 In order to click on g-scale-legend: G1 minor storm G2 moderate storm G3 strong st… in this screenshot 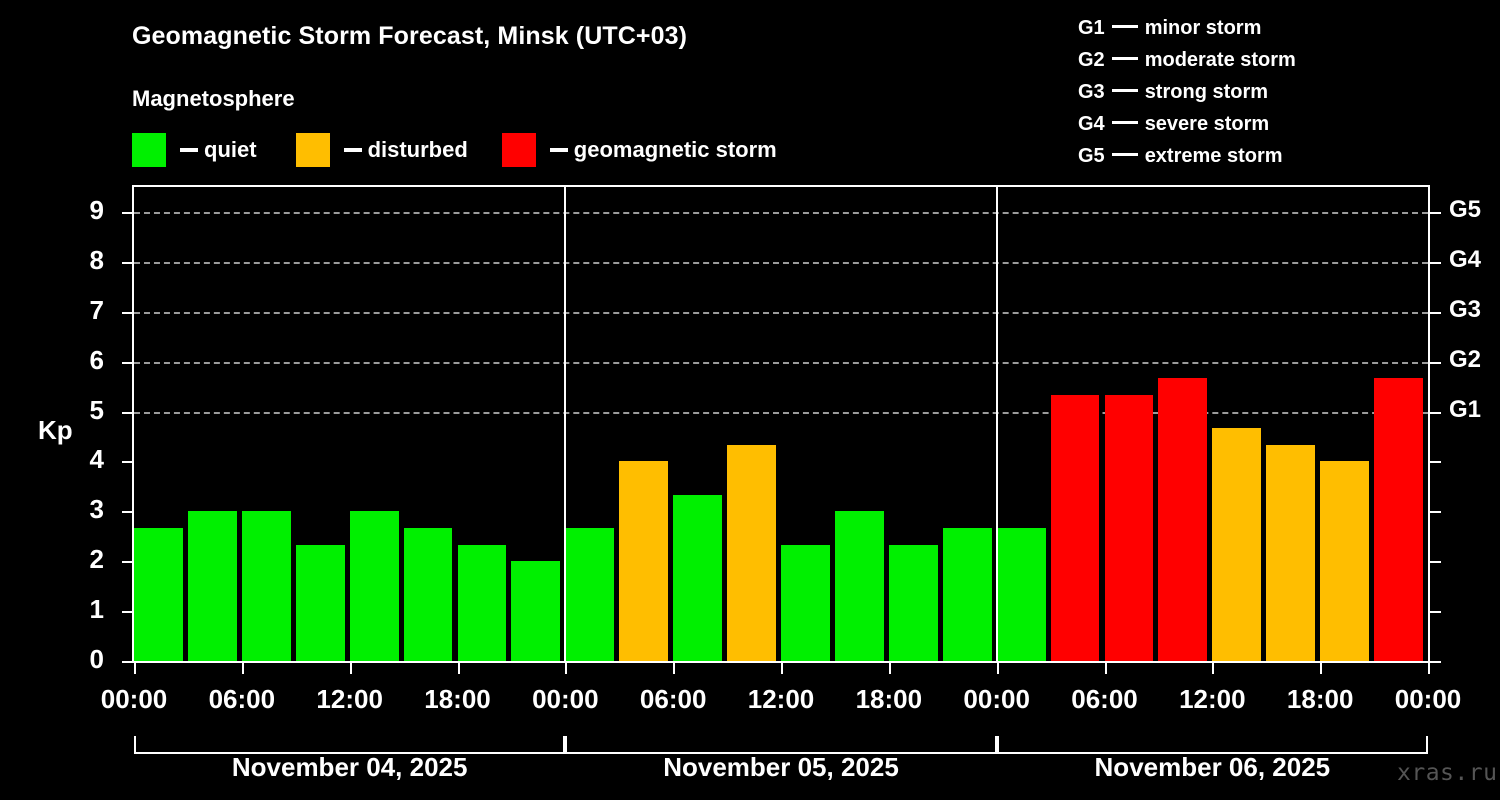, I will do `click(1187, 92)`.